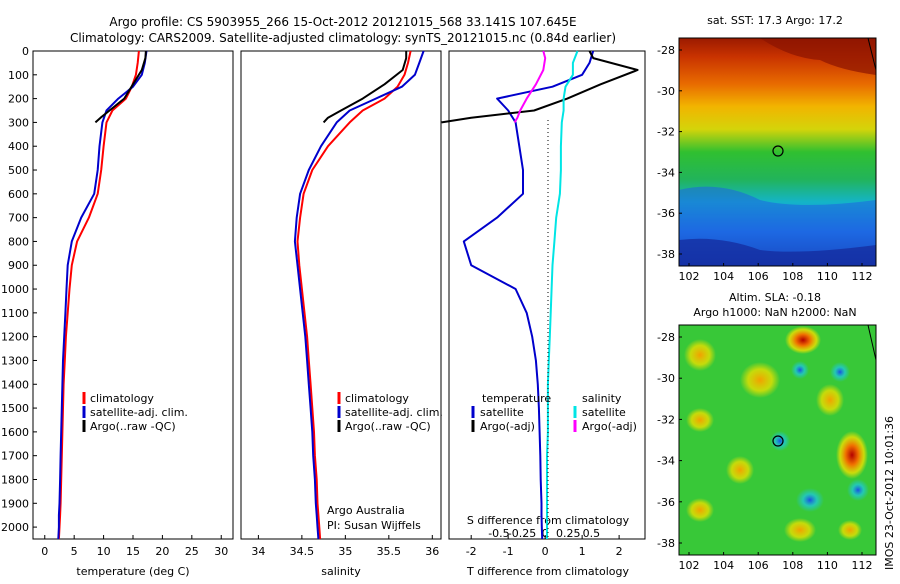 This screenshot has height=584, width=900. I want to click on depth-tick-label: 1000, so click(15, 289).